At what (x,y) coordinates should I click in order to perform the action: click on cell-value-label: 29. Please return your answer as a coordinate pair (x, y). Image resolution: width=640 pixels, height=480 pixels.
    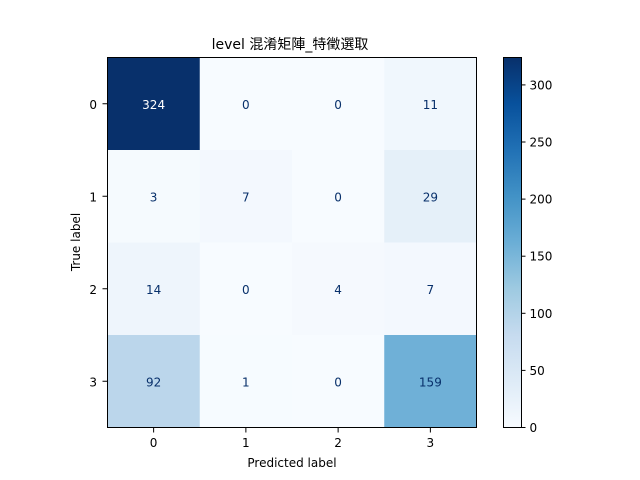
    Looking at the image, I should click on (430, 197).